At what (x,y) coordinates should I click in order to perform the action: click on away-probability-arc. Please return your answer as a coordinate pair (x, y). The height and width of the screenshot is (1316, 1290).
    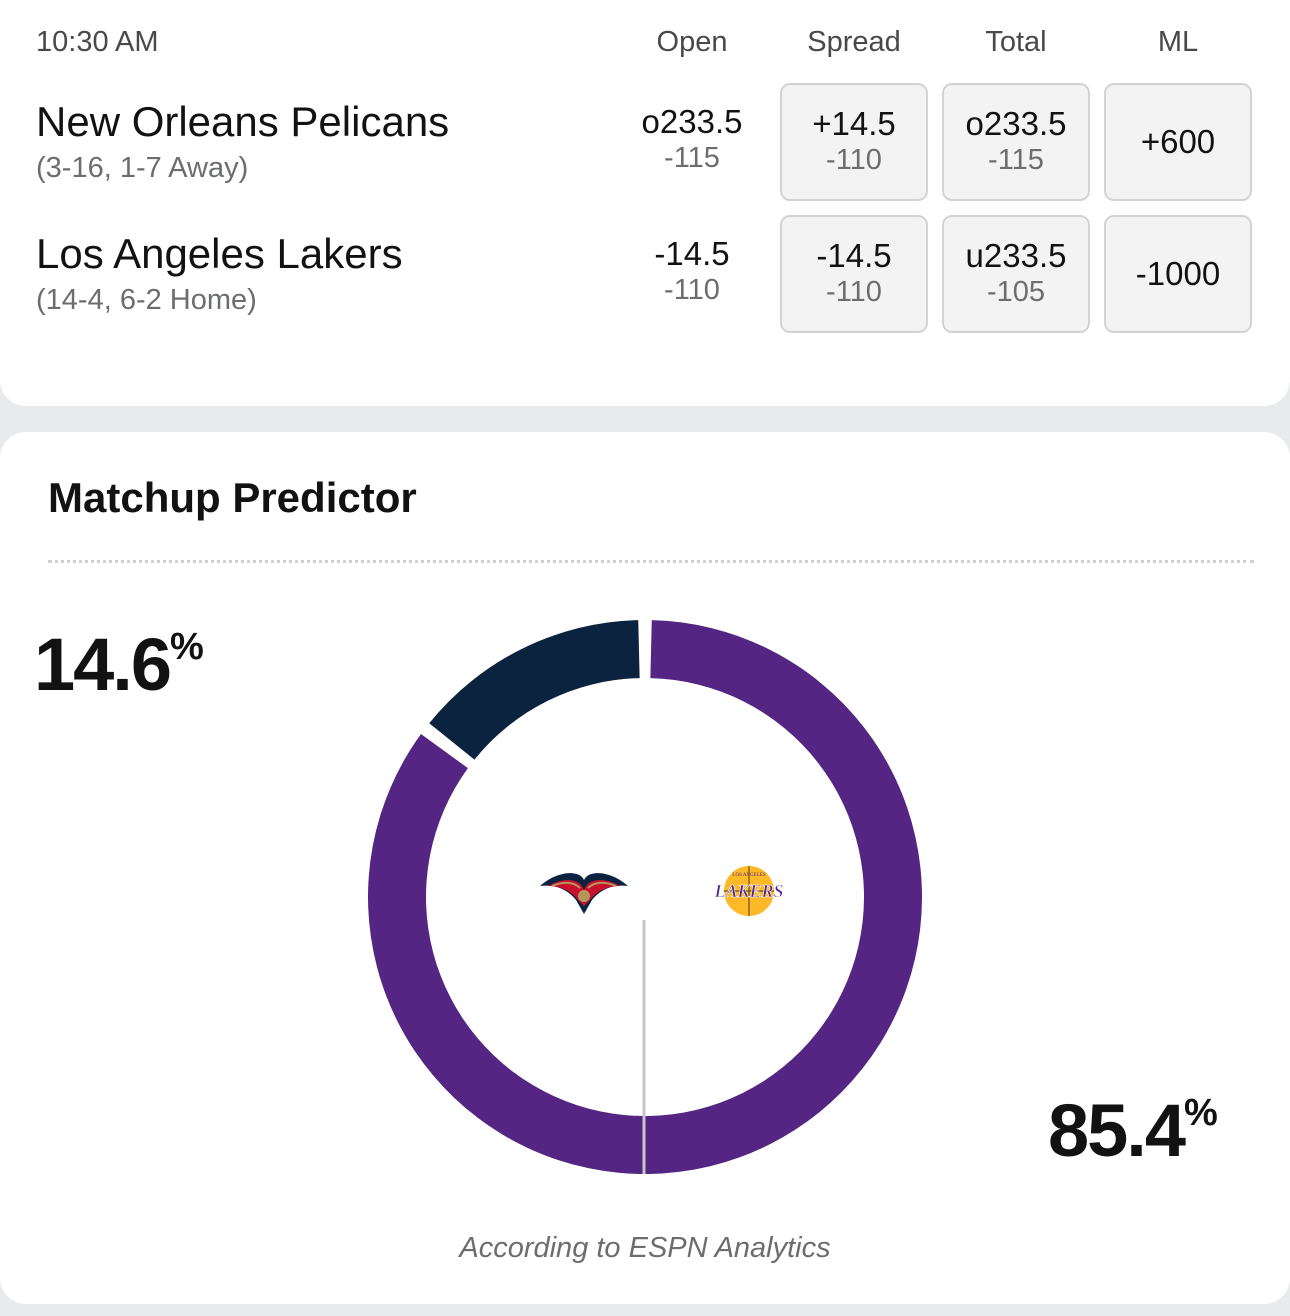
    Looking at the image, I should click on (534, 690).